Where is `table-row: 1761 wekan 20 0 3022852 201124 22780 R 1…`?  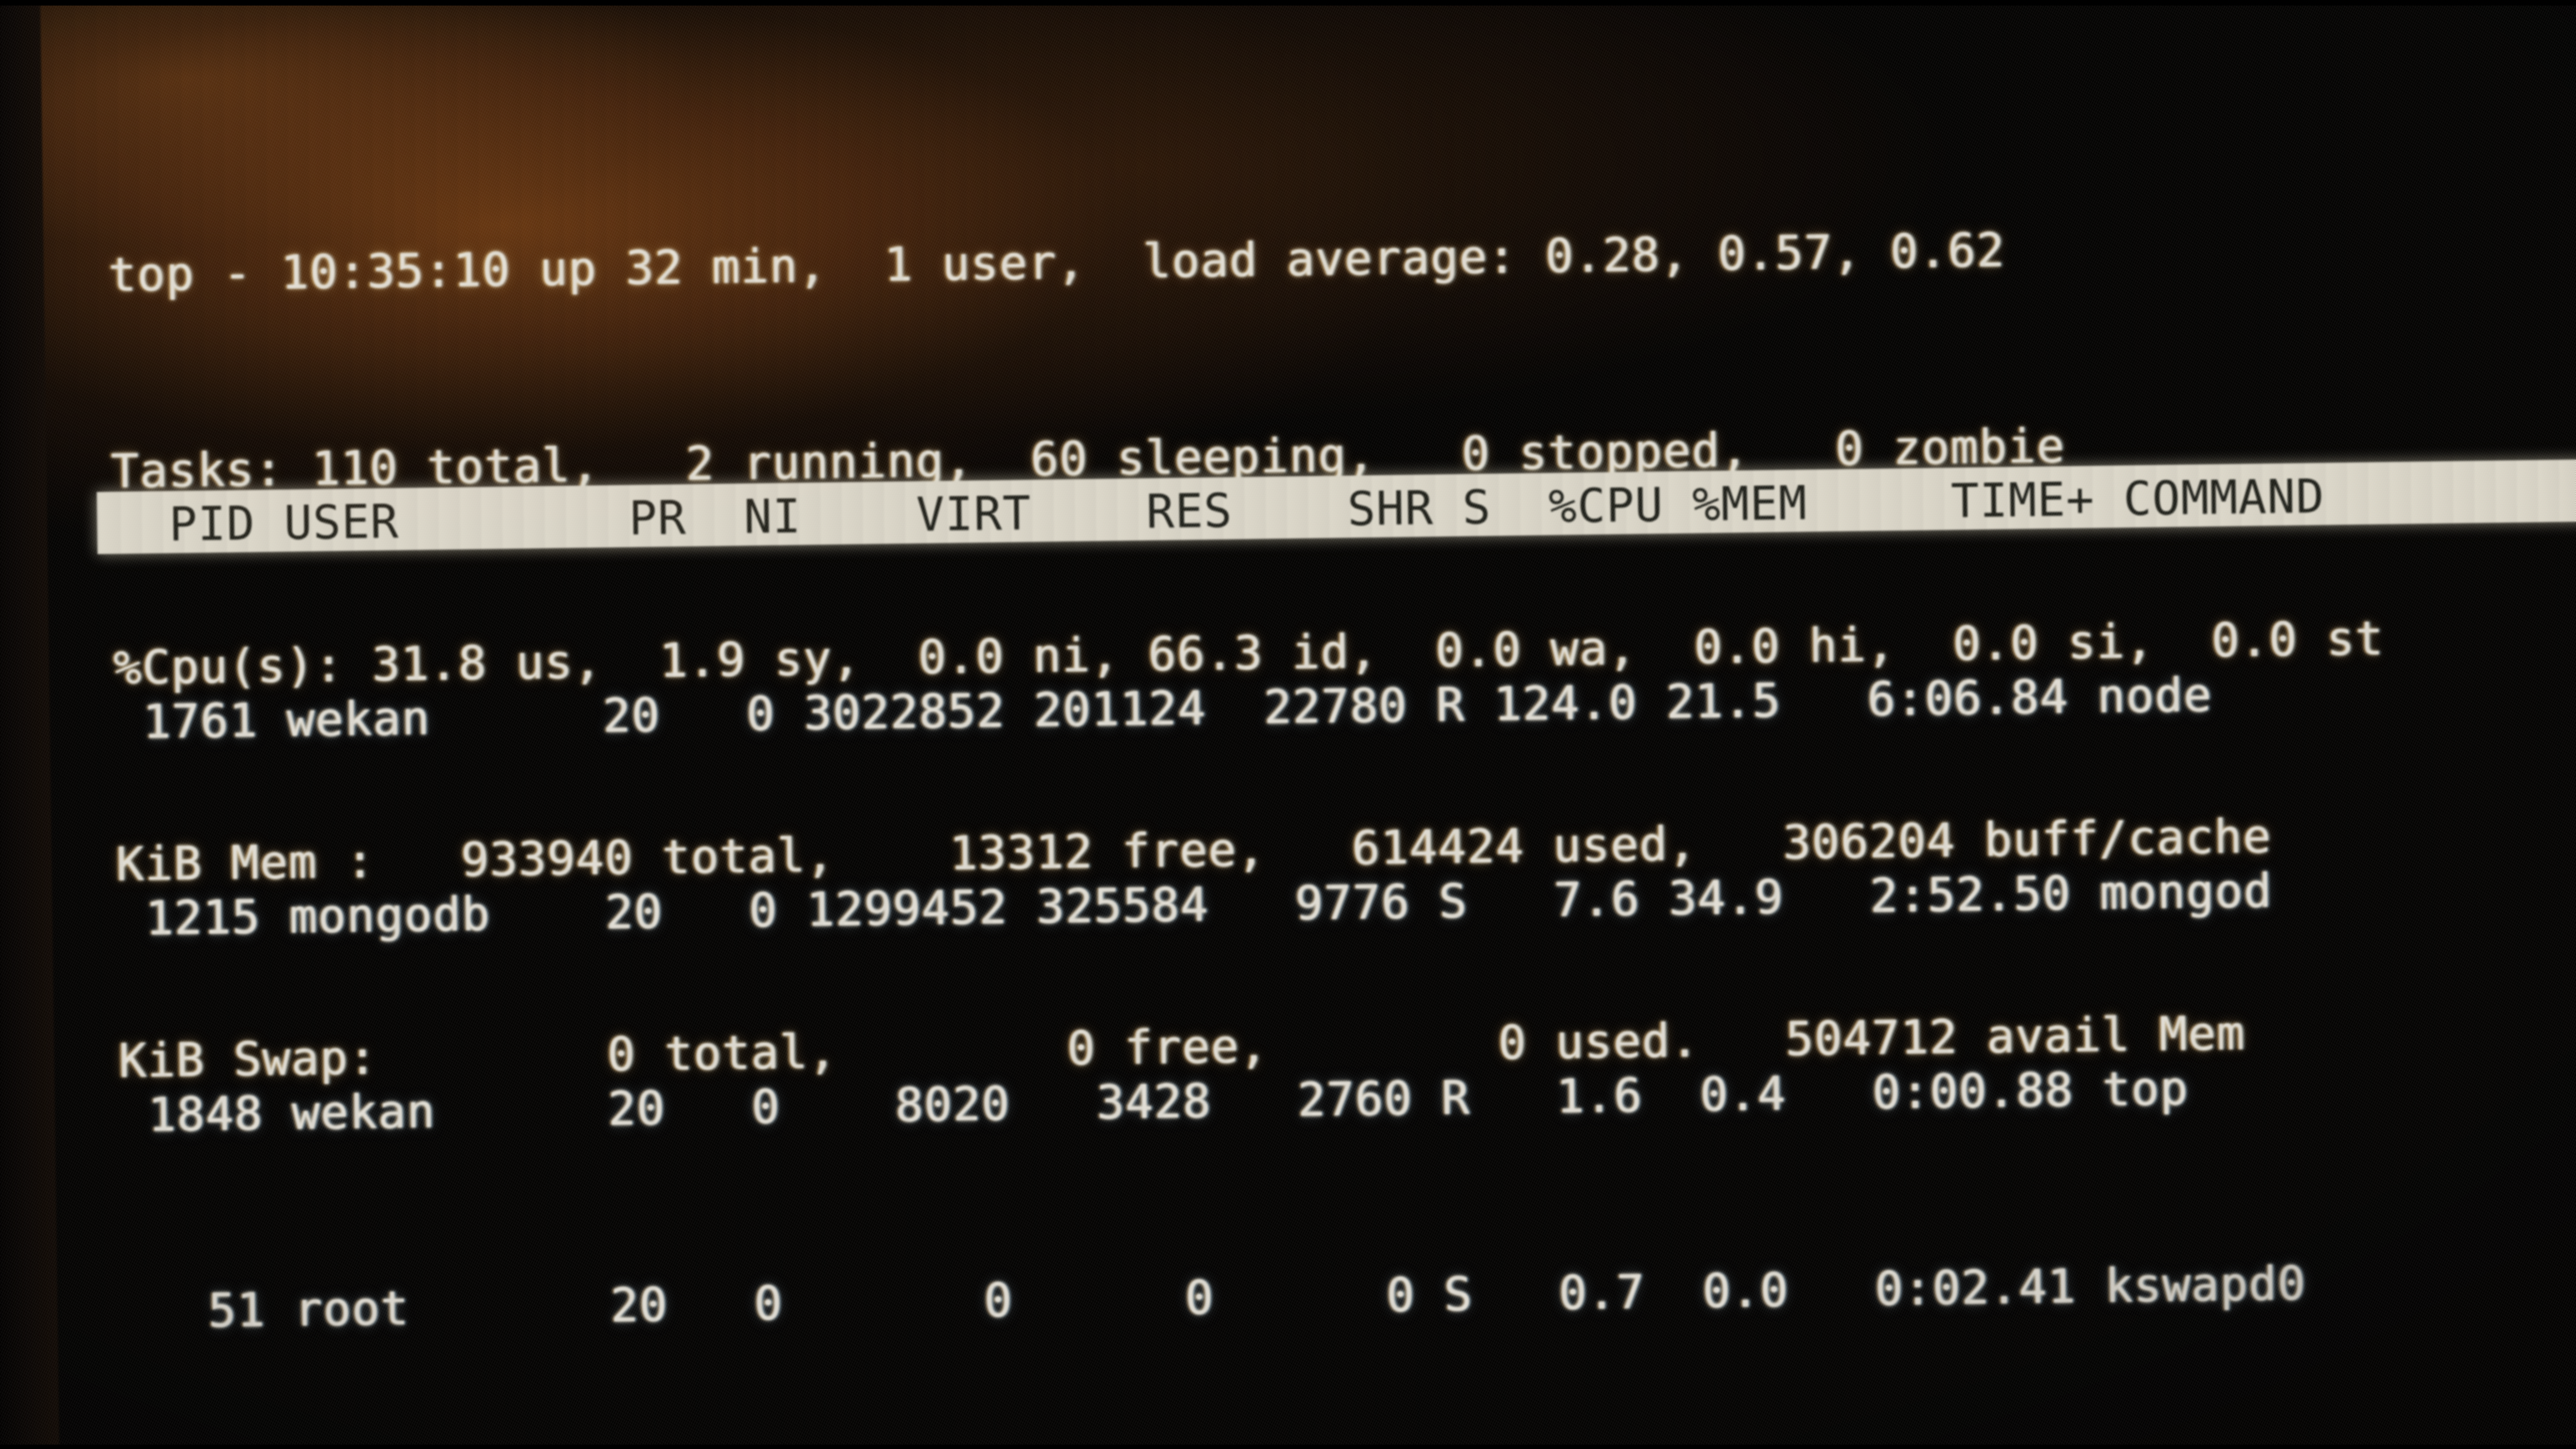 table-row: 1761 wekan 20 0 3022852 201124 22780 R 1… is located at coordinates (1163, 708).